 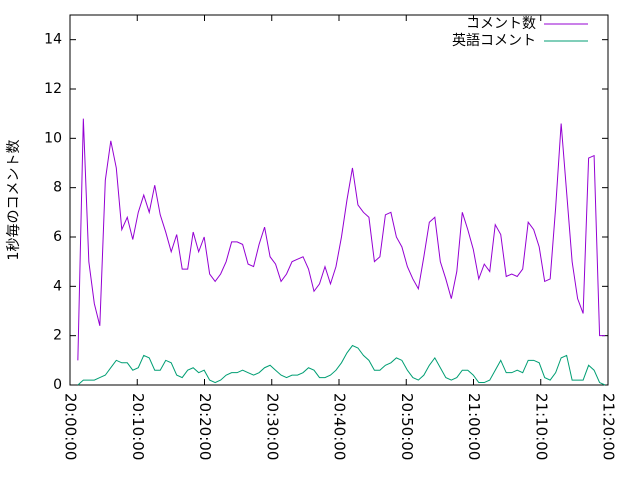 What do you see at coordinates (541, 426) in the screenshot?
I see `x-tick-label: 21:10:00` at bounding box center [541, 426].